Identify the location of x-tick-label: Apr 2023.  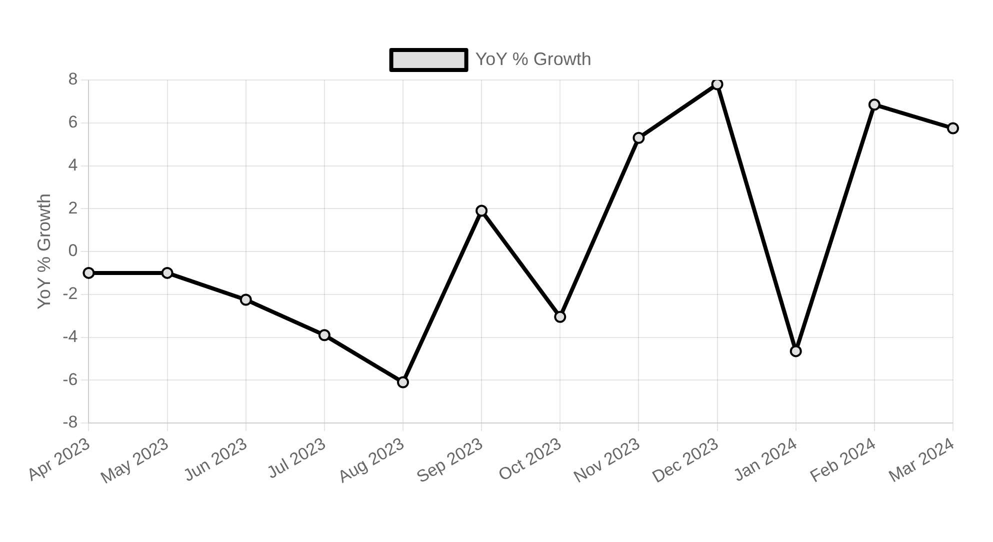
(59, 459).